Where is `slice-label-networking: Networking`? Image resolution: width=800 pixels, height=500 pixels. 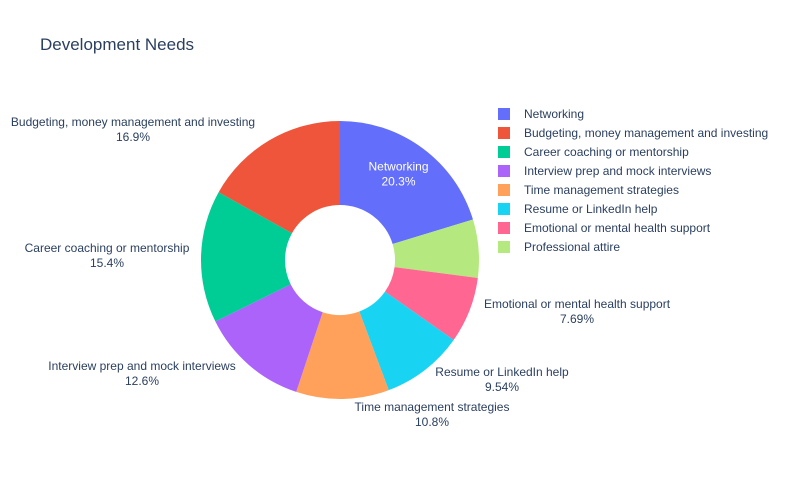 slice-label-networking: Networking is located at coordinates (398, 167).